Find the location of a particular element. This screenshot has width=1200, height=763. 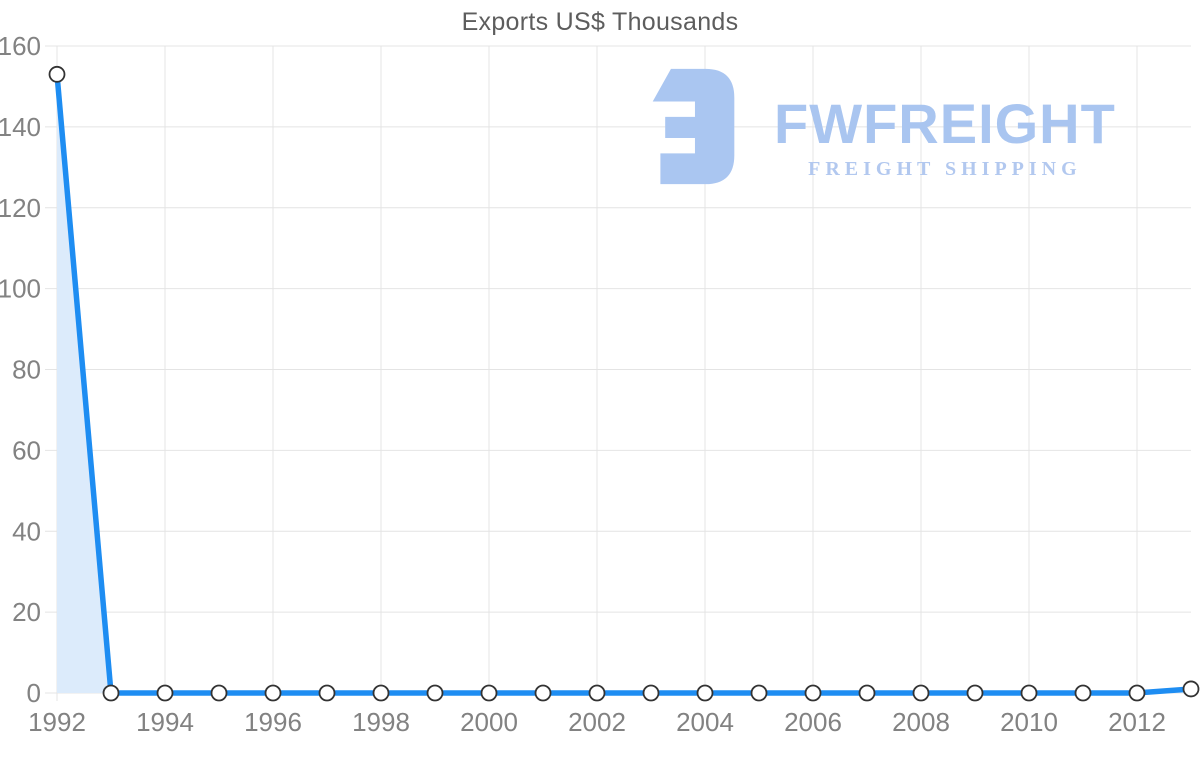

x-tick-label: 1998 is located at coordinates (381, 722).